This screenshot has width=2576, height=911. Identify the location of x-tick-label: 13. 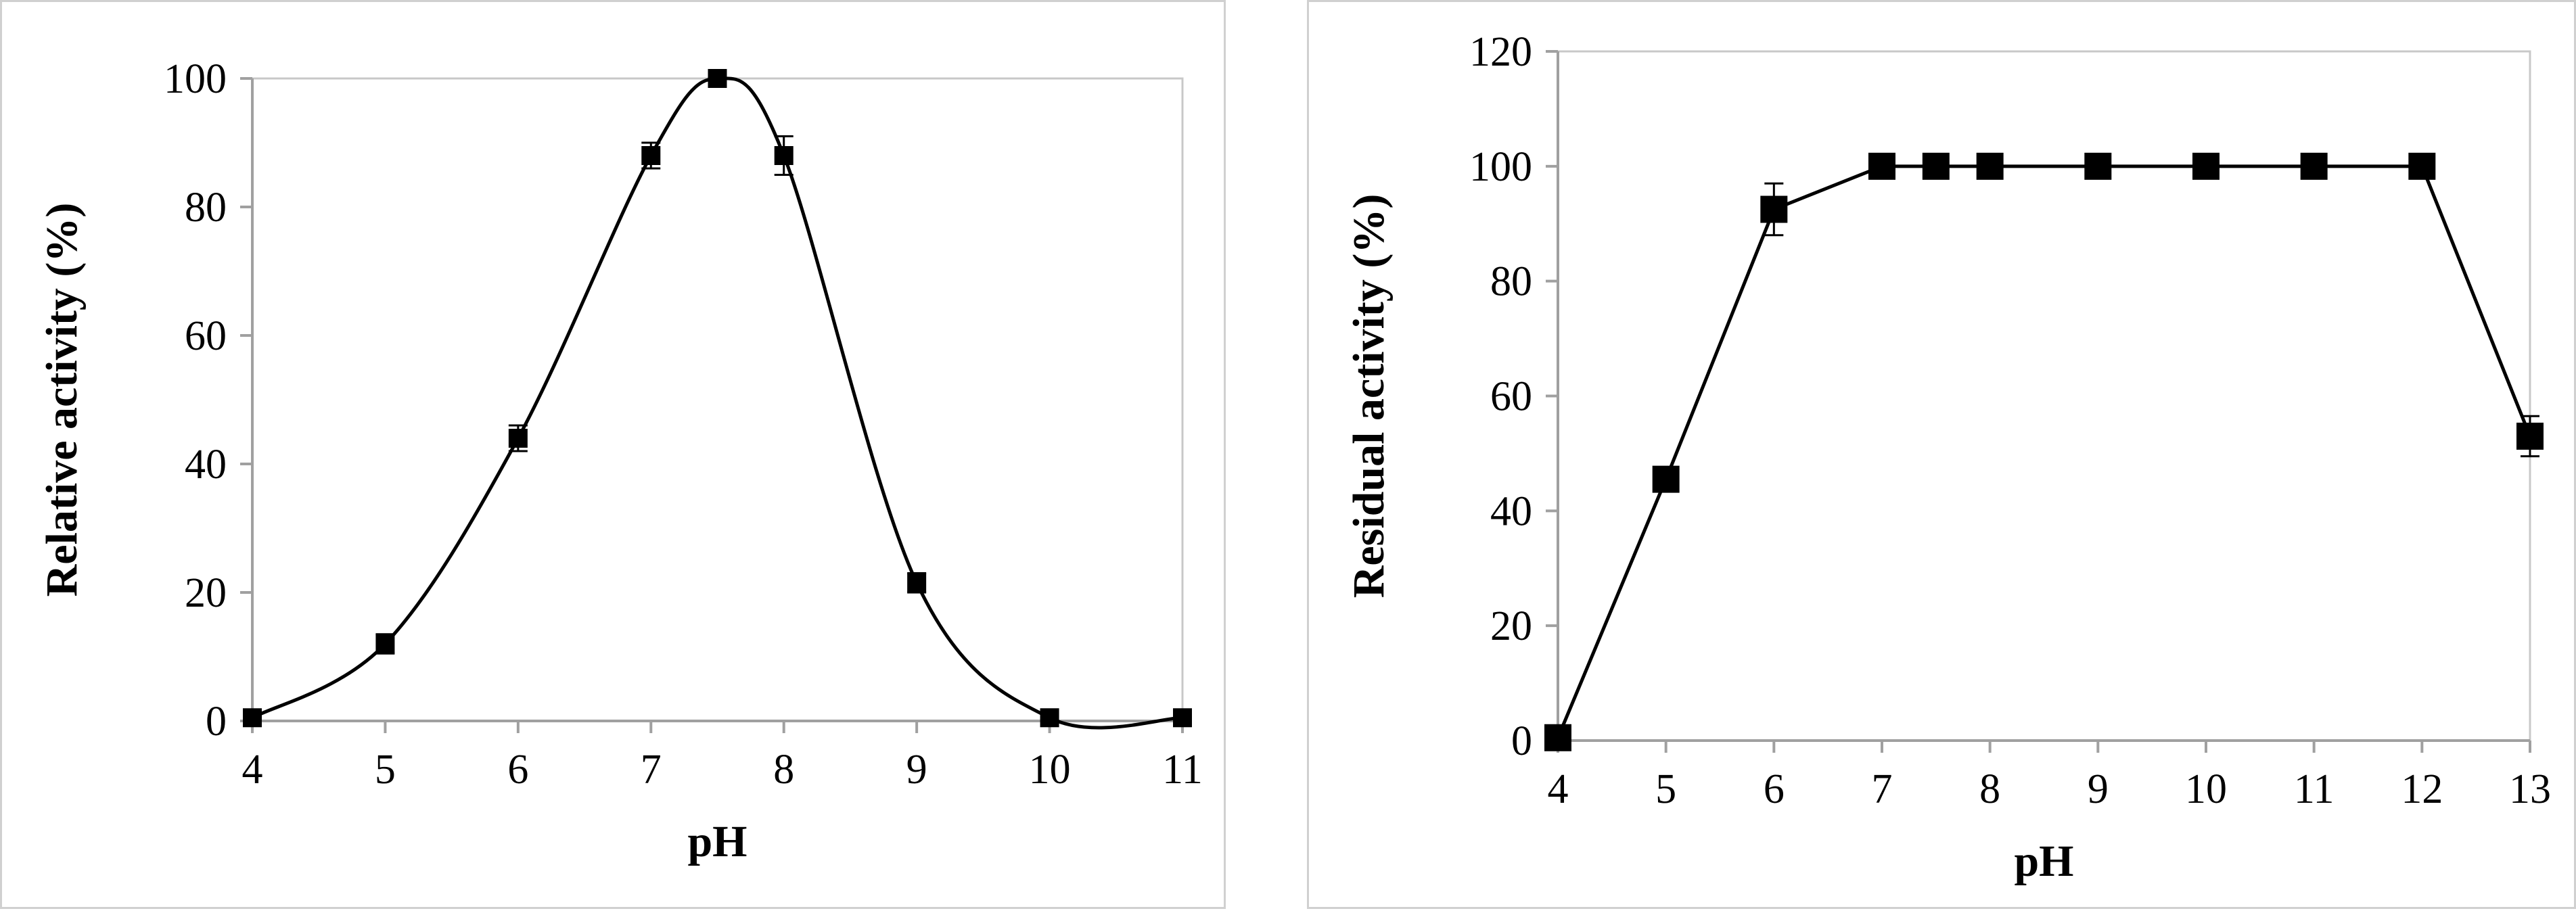
(2530, 789).